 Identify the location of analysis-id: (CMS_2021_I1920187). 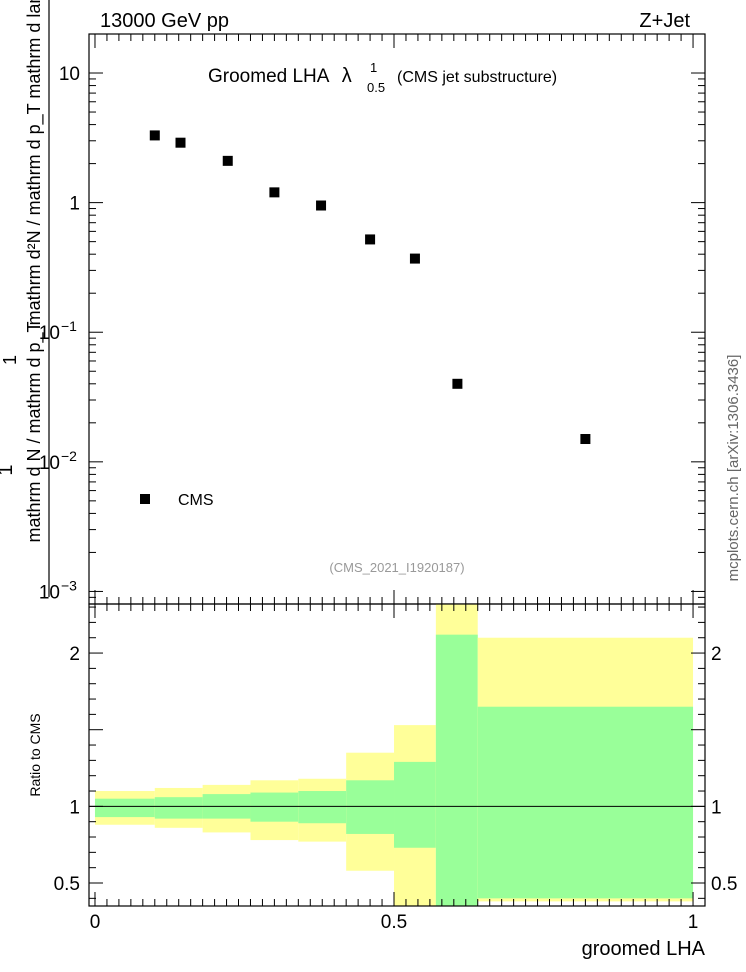
(396, 567).